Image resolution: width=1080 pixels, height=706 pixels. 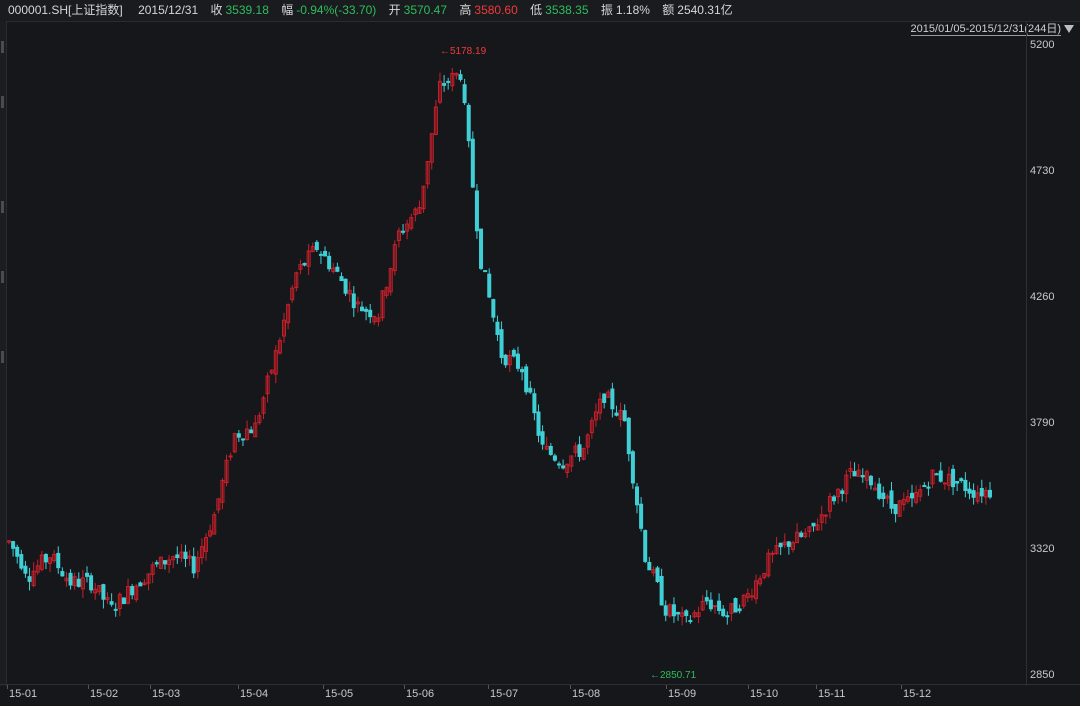 I want to click on x-tick-label: 15-11, so click(x=832, y=694).